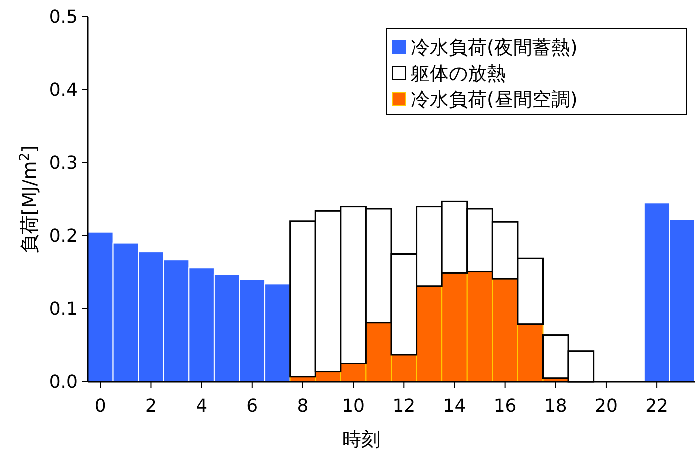 Image resolution: width=695 pixels, height=450 pixels. What do you see at coordinates (556, 406) in the screenshot?
I see `x-tick-label: 18` at bounding box center [556, 406].